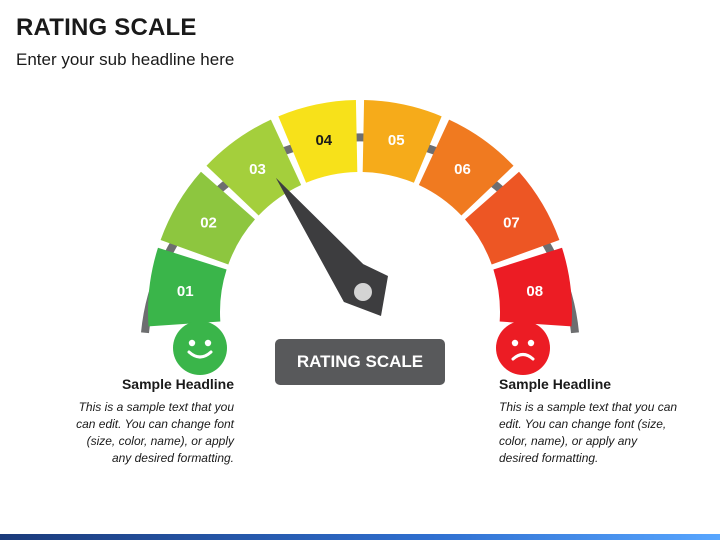 This screenshot has height=540, width=720. I want to click on gauge-segment-label-02: 02, so click(208, 222).